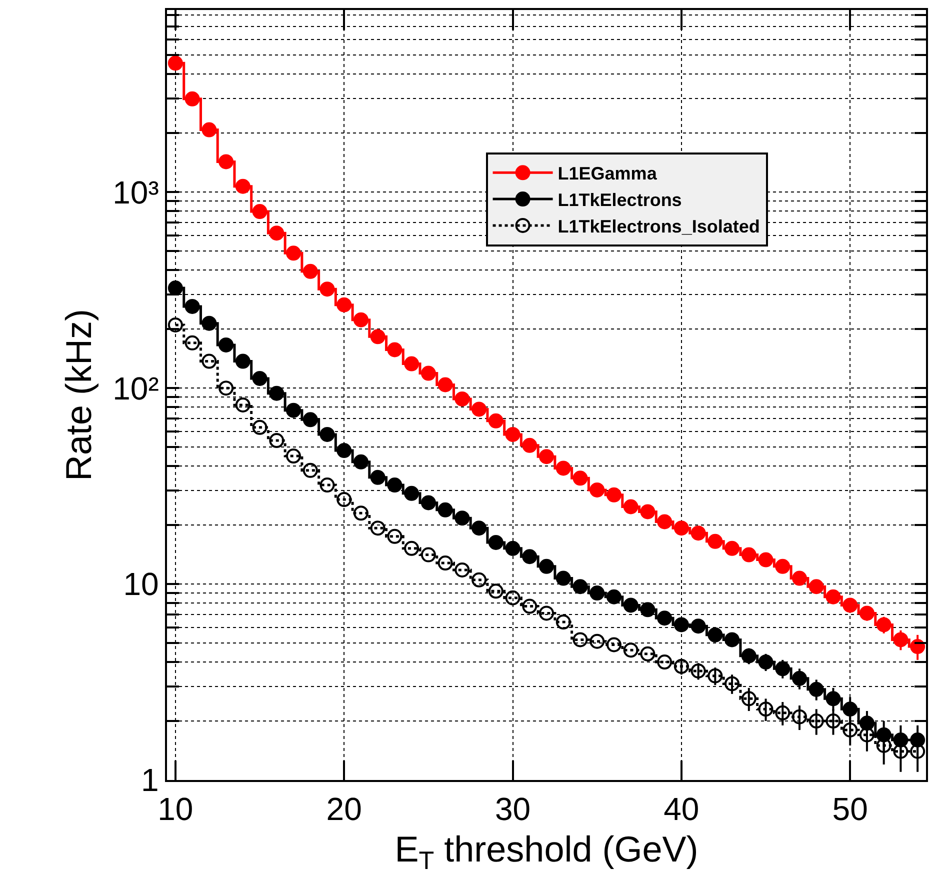 This screenshot has width=931, height=896. What do you see at coordinates (141, 584) in the screenshot?
I see `y-tick-label: 10` at bounding box center [141, 584].